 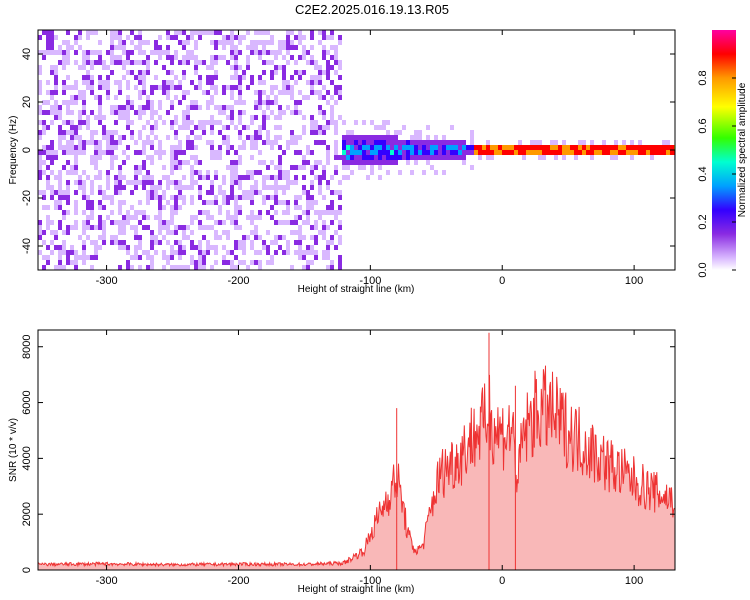 What do you see at coordinates (13, 450) in the screenshot?
I see `snr-y-axis-label: SNR (10 * v/v)` at bounding box center [13, 450].